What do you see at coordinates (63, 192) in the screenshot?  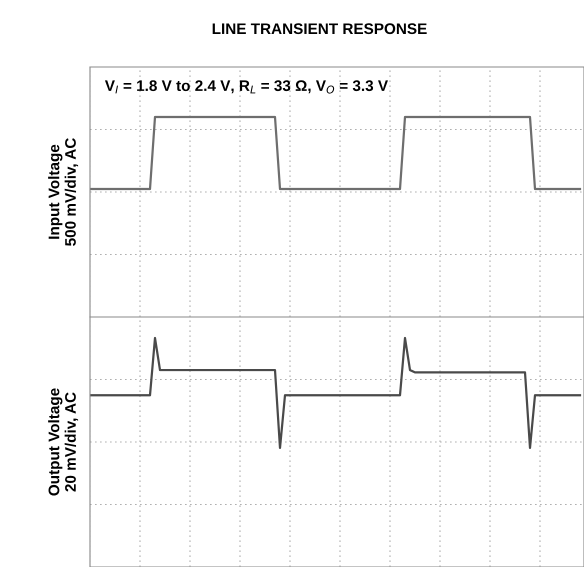 I see `y-axis-title: Input Voltage 500 mV/div, AC` at bounding box center [63, 192].